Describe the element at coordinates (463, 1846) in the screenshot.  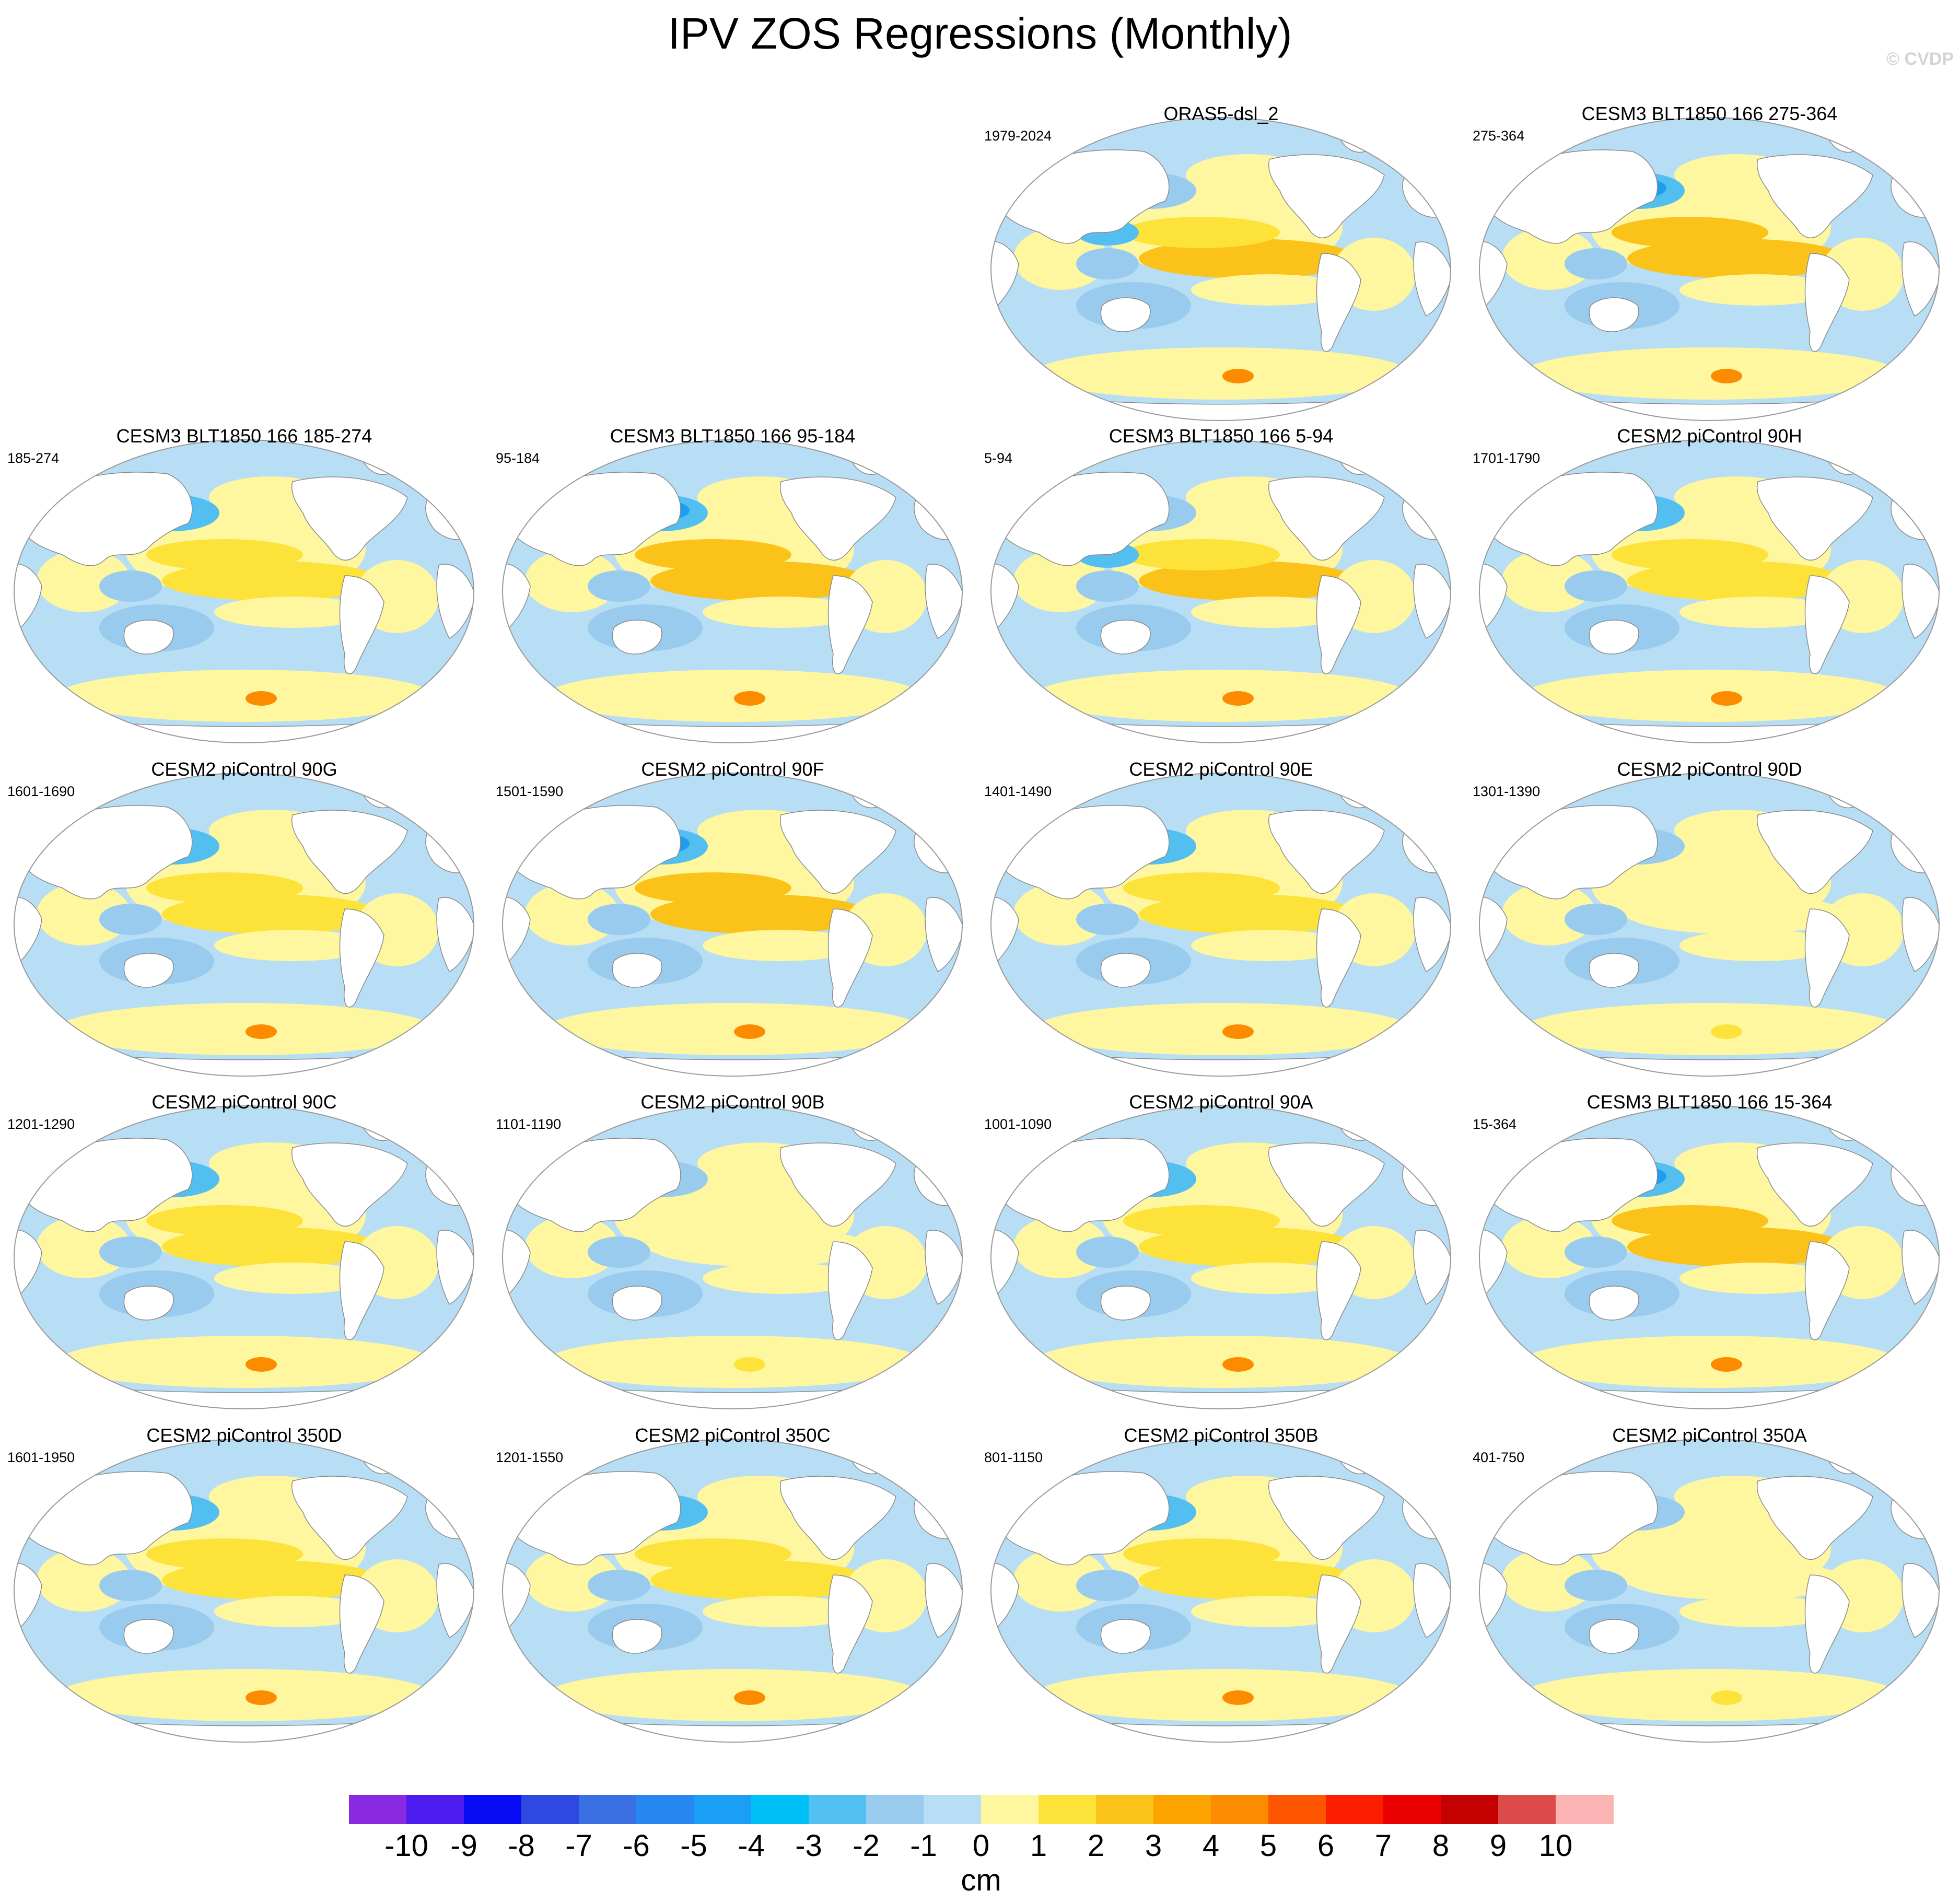
I see `colorbar-tick-label: -9` at that location.